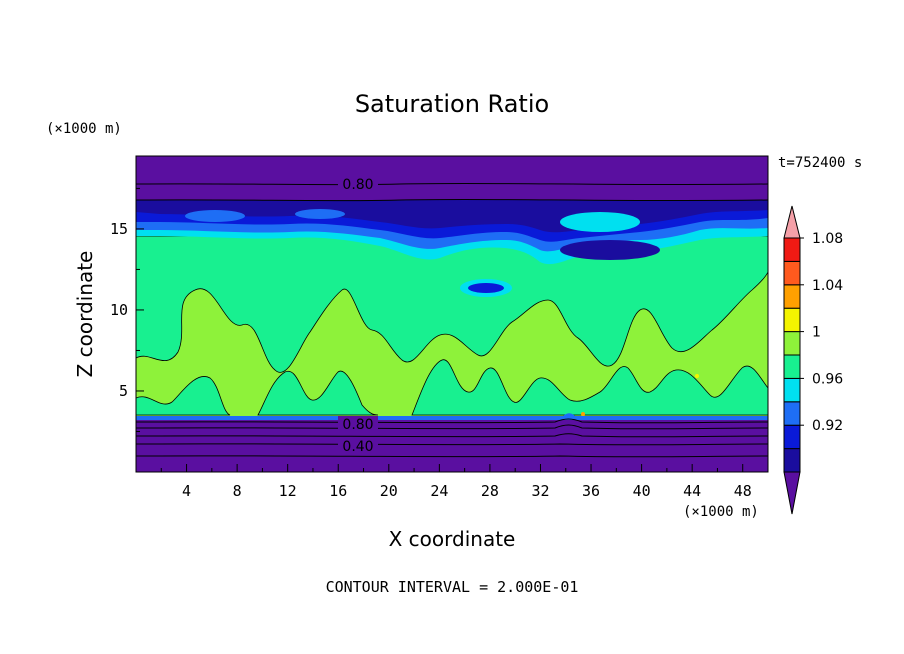 The image size is (904, 654). What do you see at coordinates (85, 314) in the screenshot?
I see `y-axis-label: Z coordinate` at bounding box center [85, 314].